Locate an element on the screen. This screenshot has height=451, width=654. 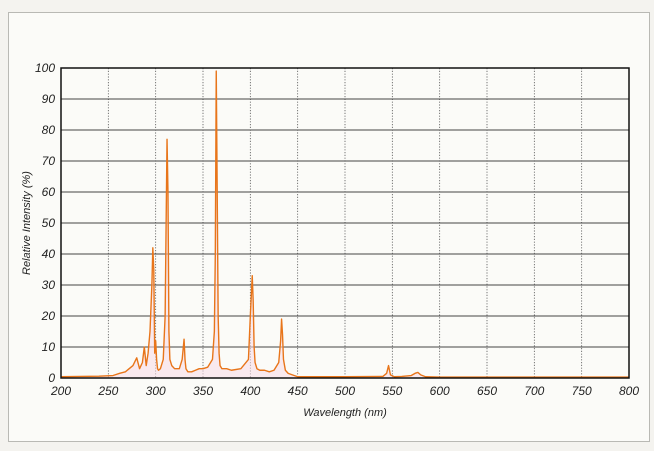
x-tick-label-500: 500 is located at coordinates (345, 391).